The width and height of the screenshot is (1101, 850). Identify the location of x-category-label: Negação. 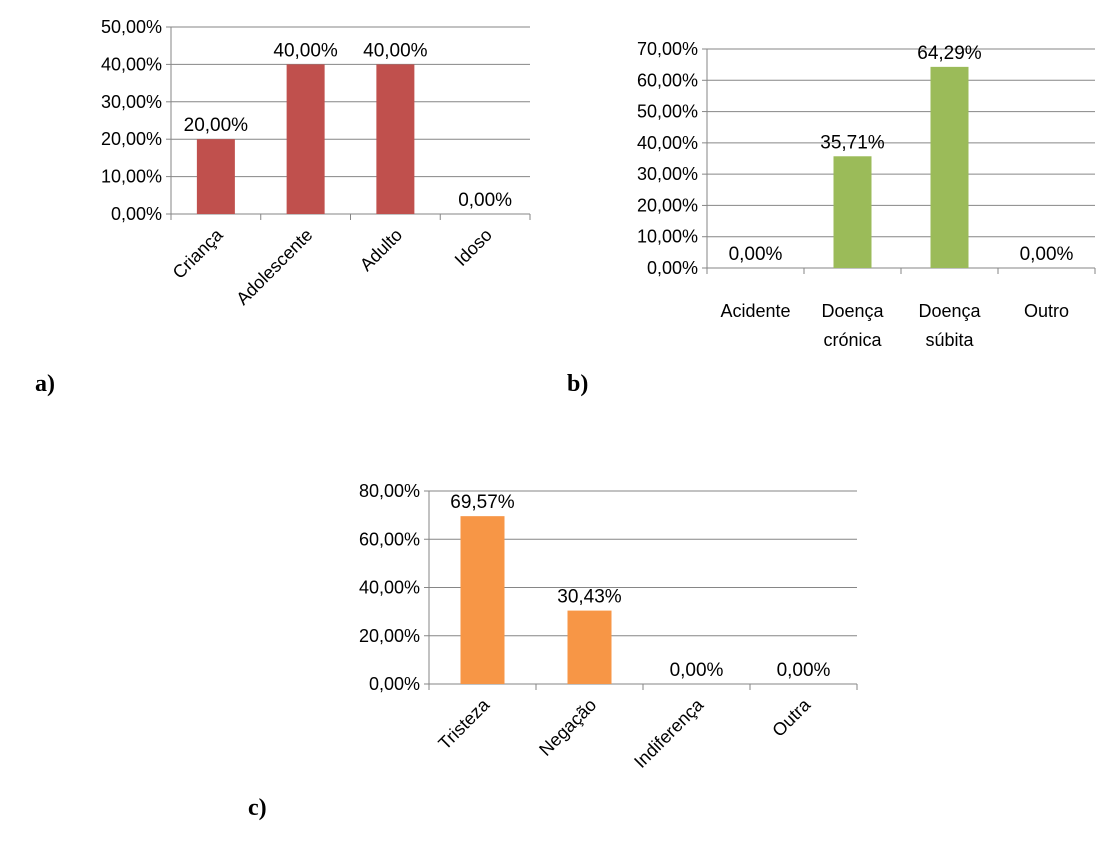
(567, 727).